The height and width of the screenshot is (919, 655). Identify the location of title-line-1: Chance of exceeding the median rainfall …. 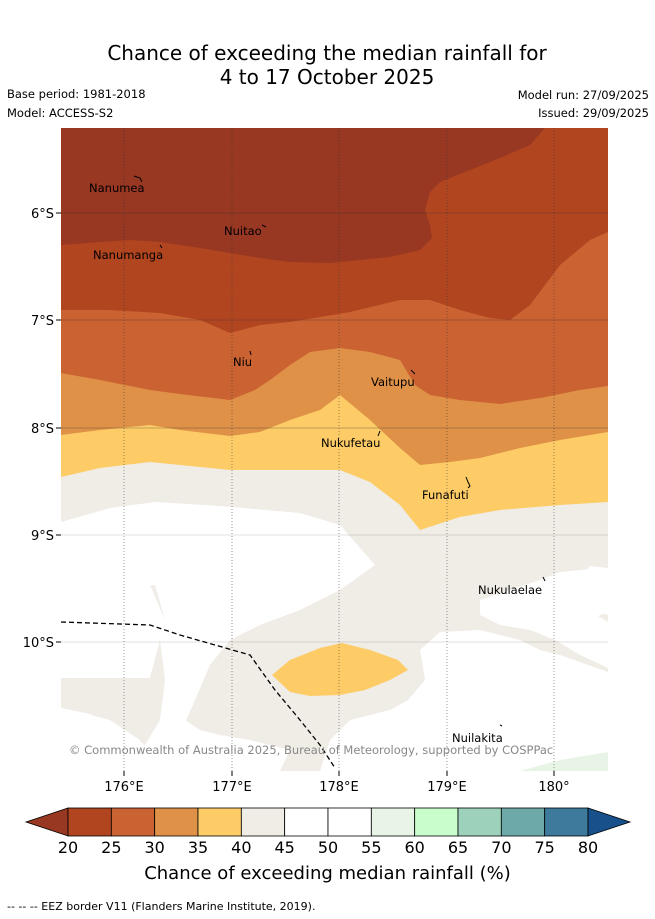
(327, 53).